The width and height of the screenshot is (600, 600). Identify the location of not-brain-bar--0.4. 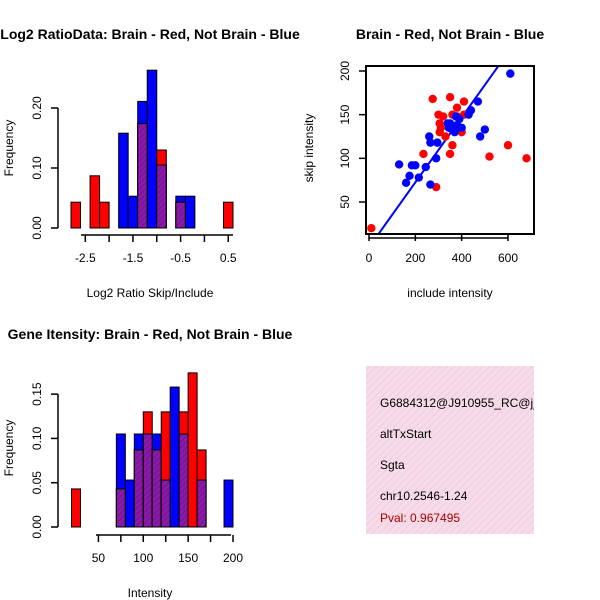
(190, 212).